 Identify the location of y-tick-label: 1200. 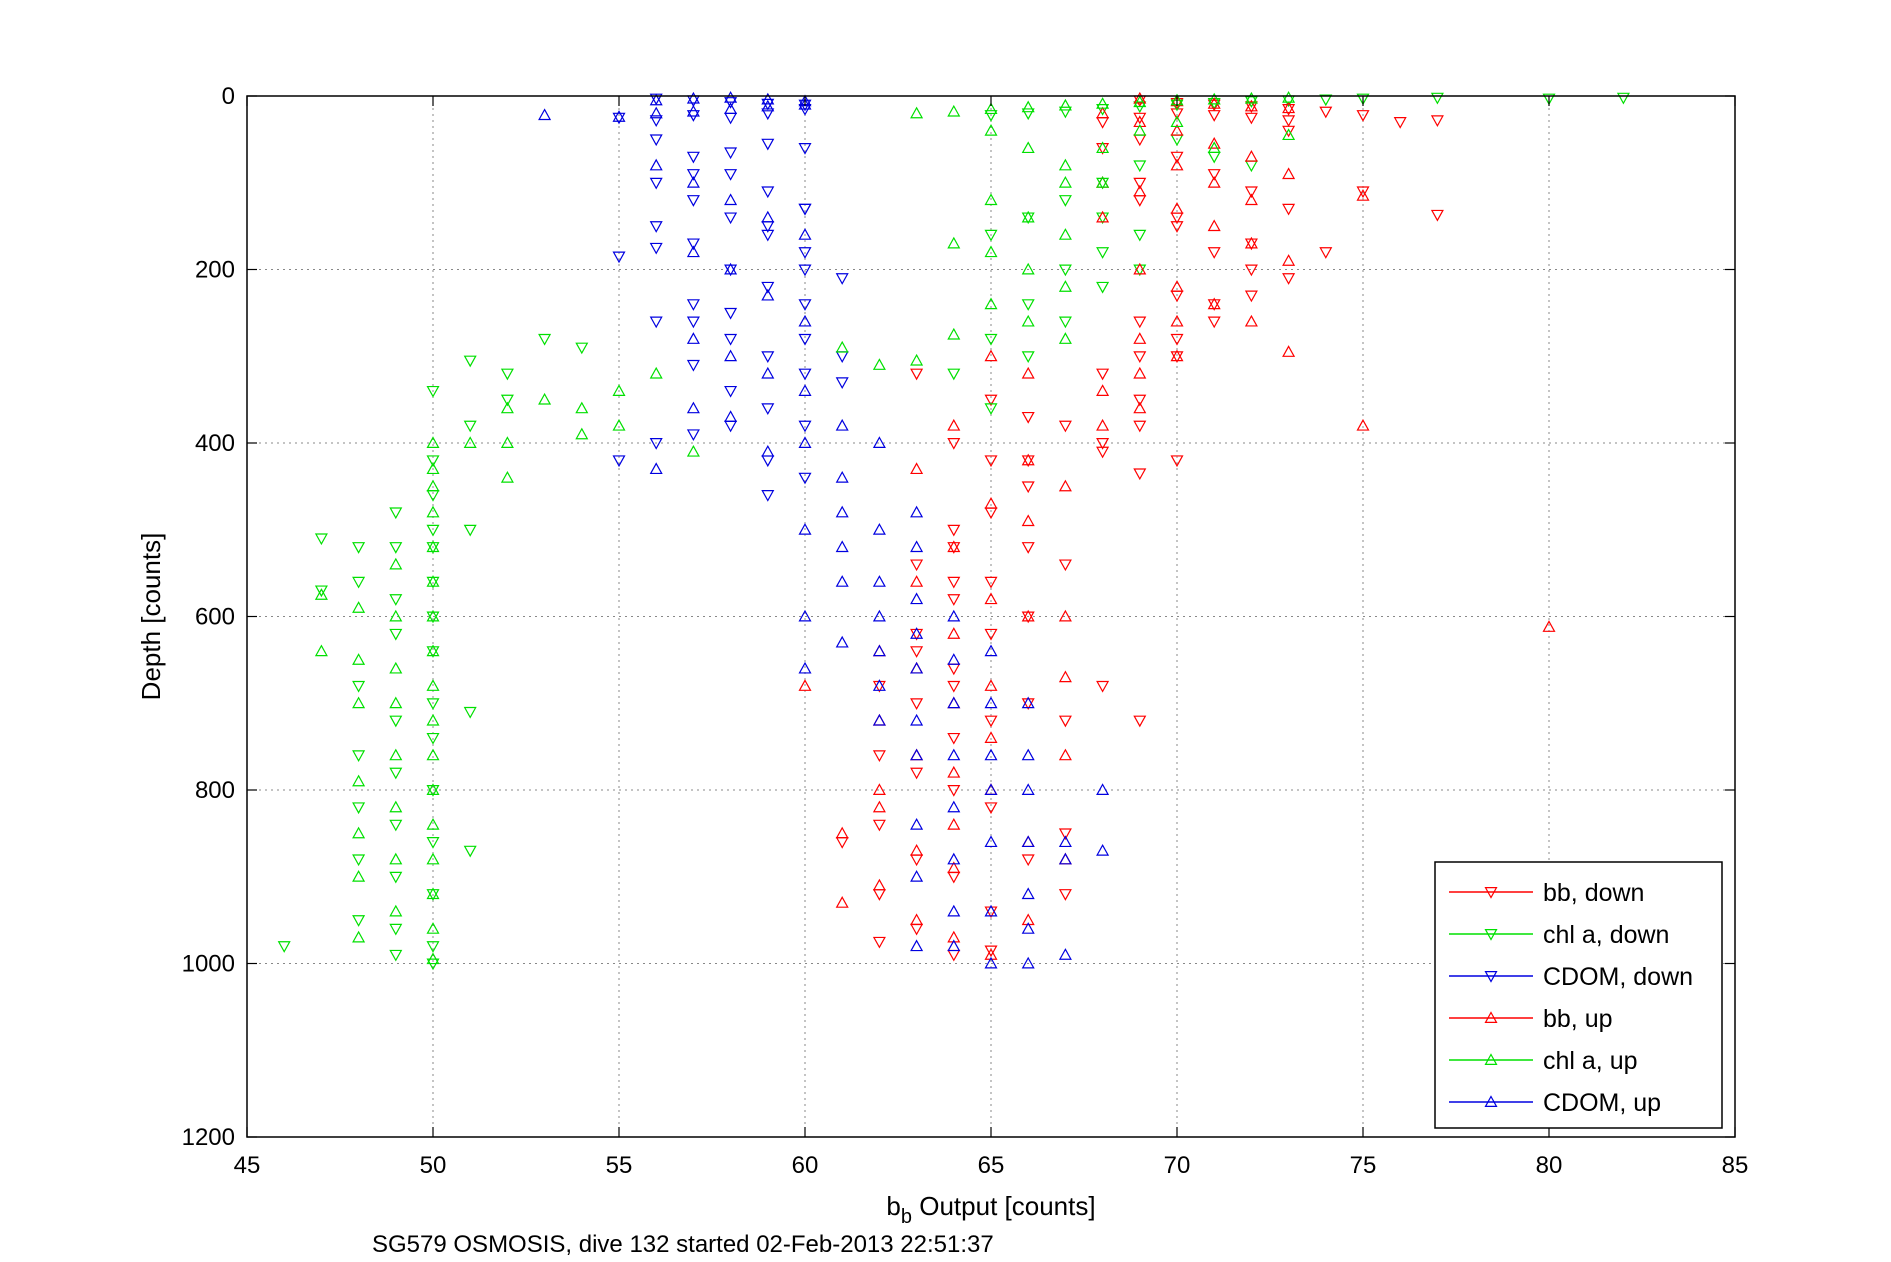
(208, 1137).